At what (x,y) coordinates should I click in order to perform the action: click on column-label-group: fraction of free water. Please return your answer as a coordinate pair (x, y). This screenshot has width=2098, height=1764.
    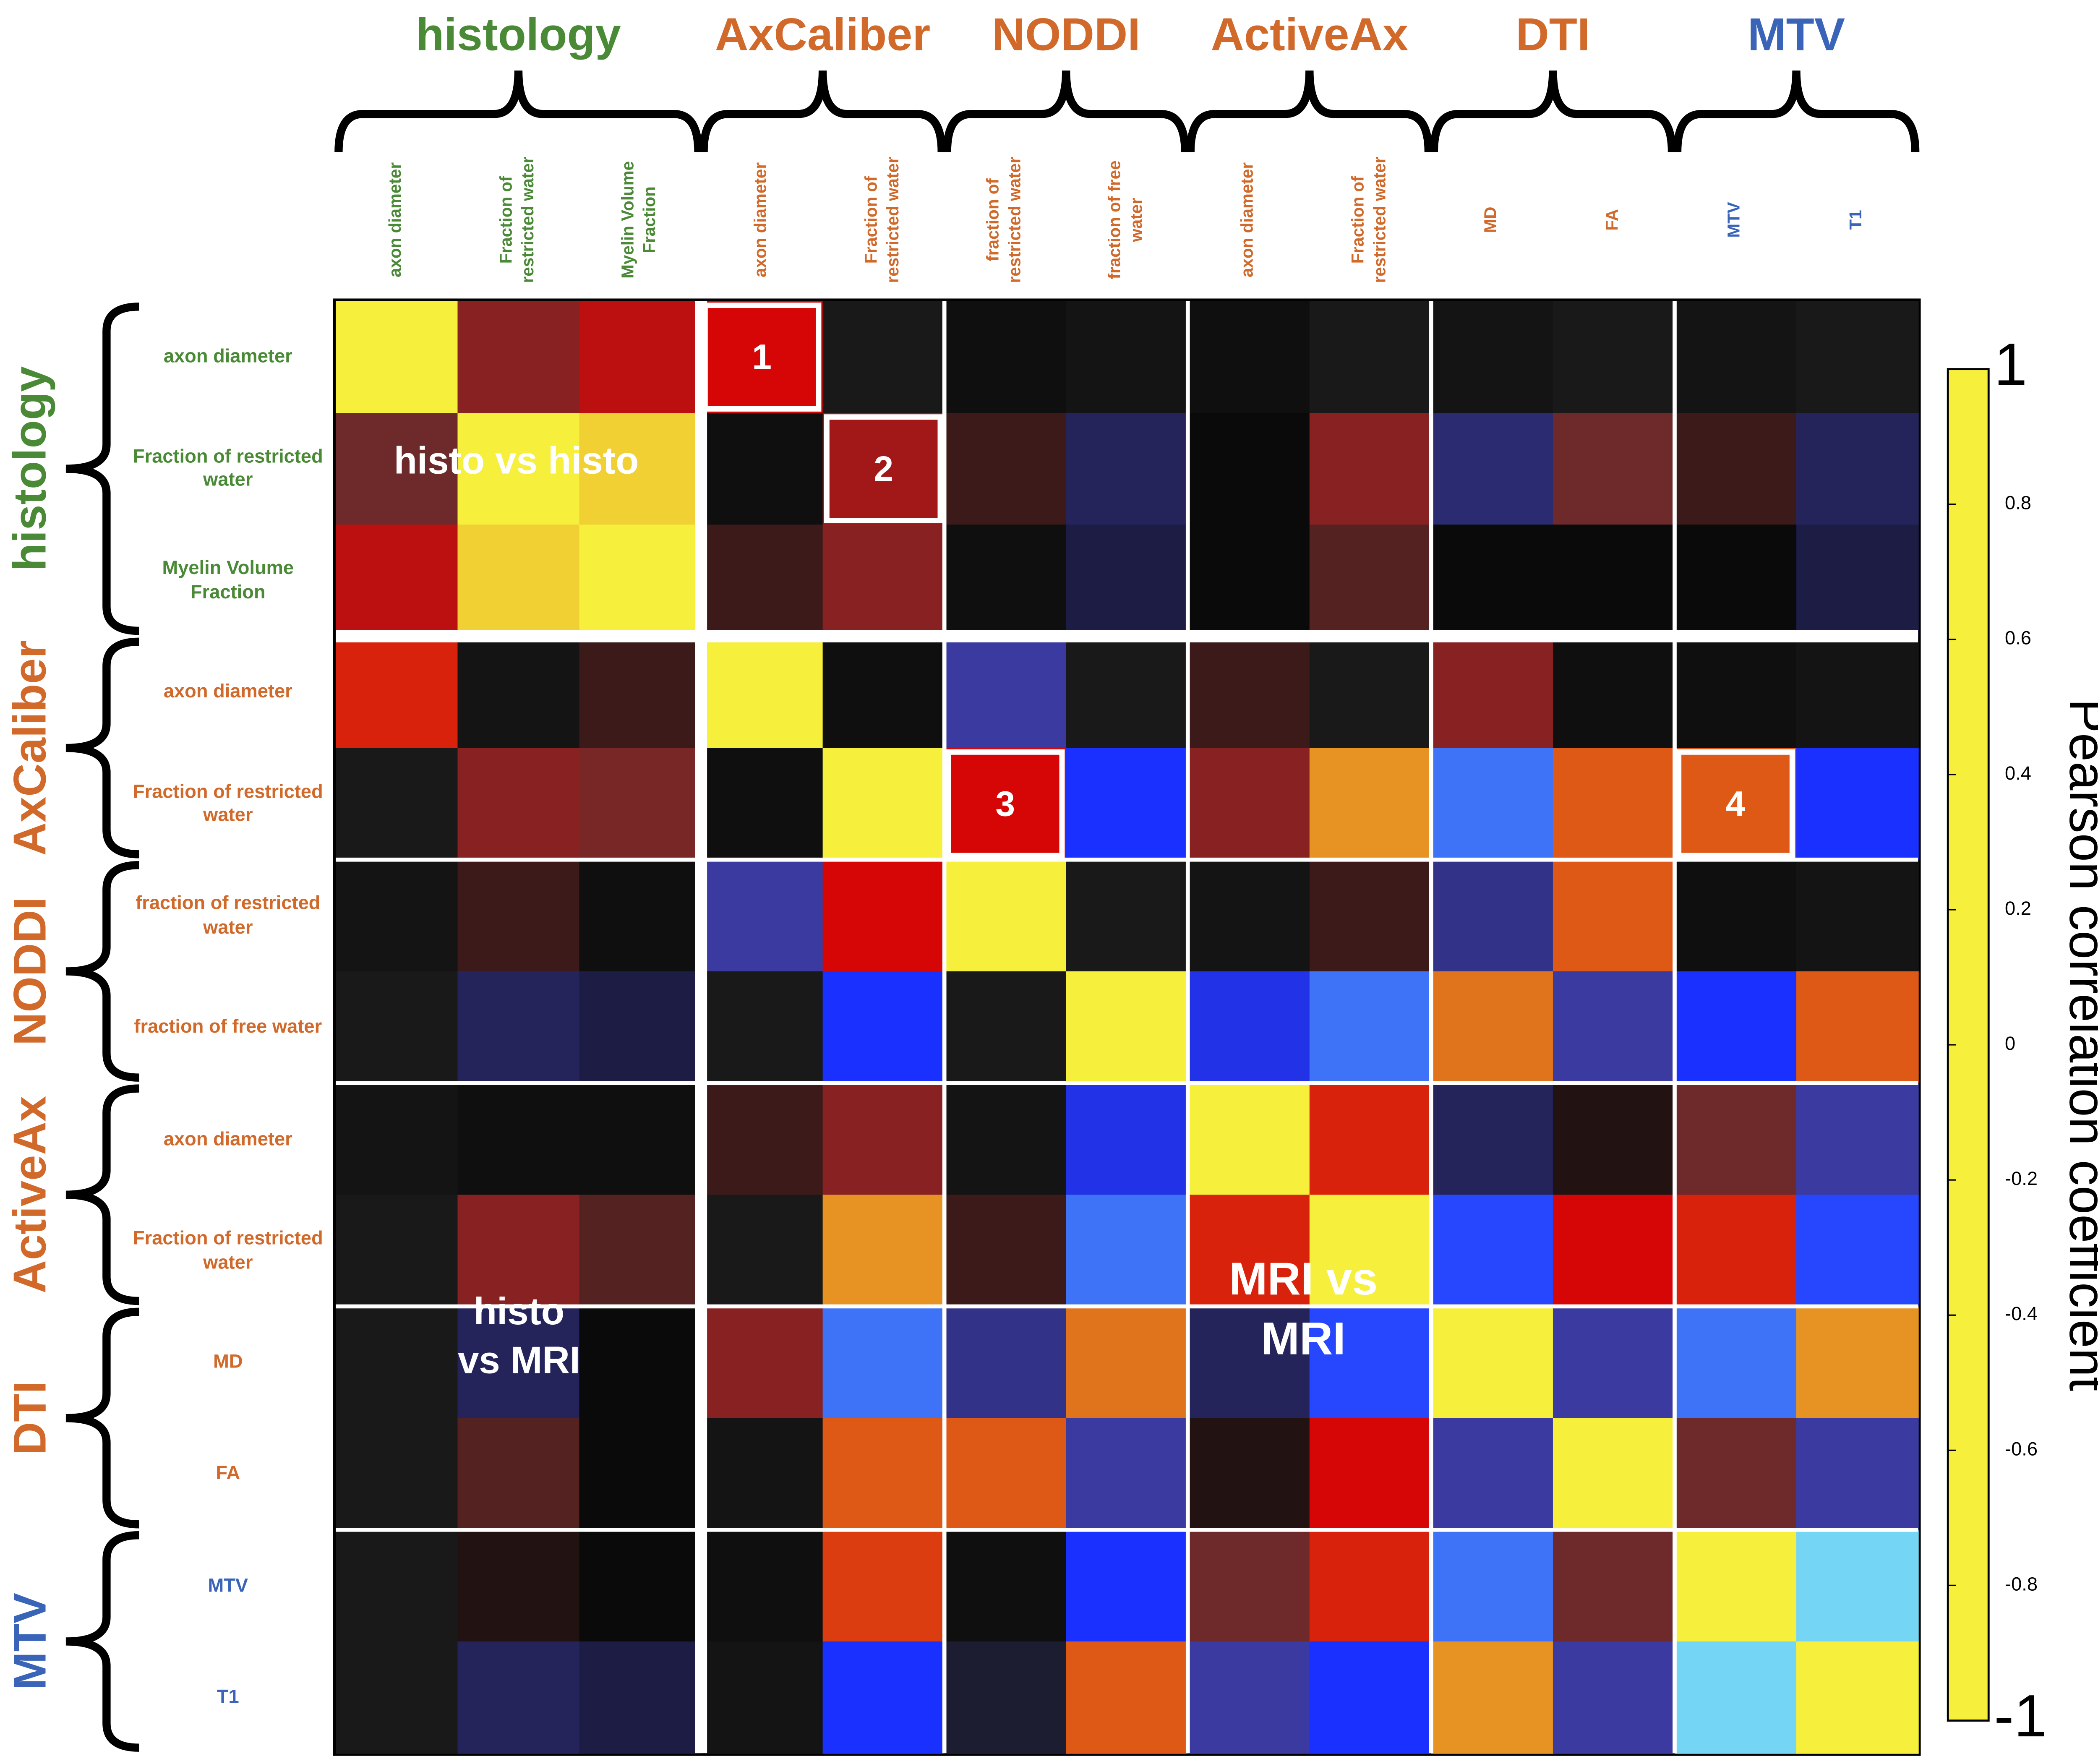
    Looking at the image, I should click on (1126, 219).